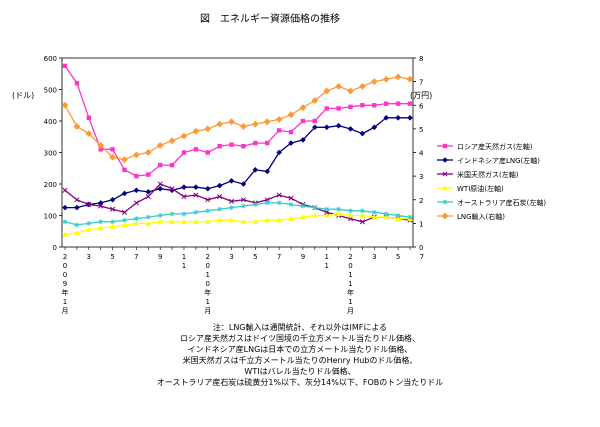  Describe the element at coordinates (485, 146) in the screenshot. I see `legend-item: ロシア産天然ガス(左軸)` at that location.